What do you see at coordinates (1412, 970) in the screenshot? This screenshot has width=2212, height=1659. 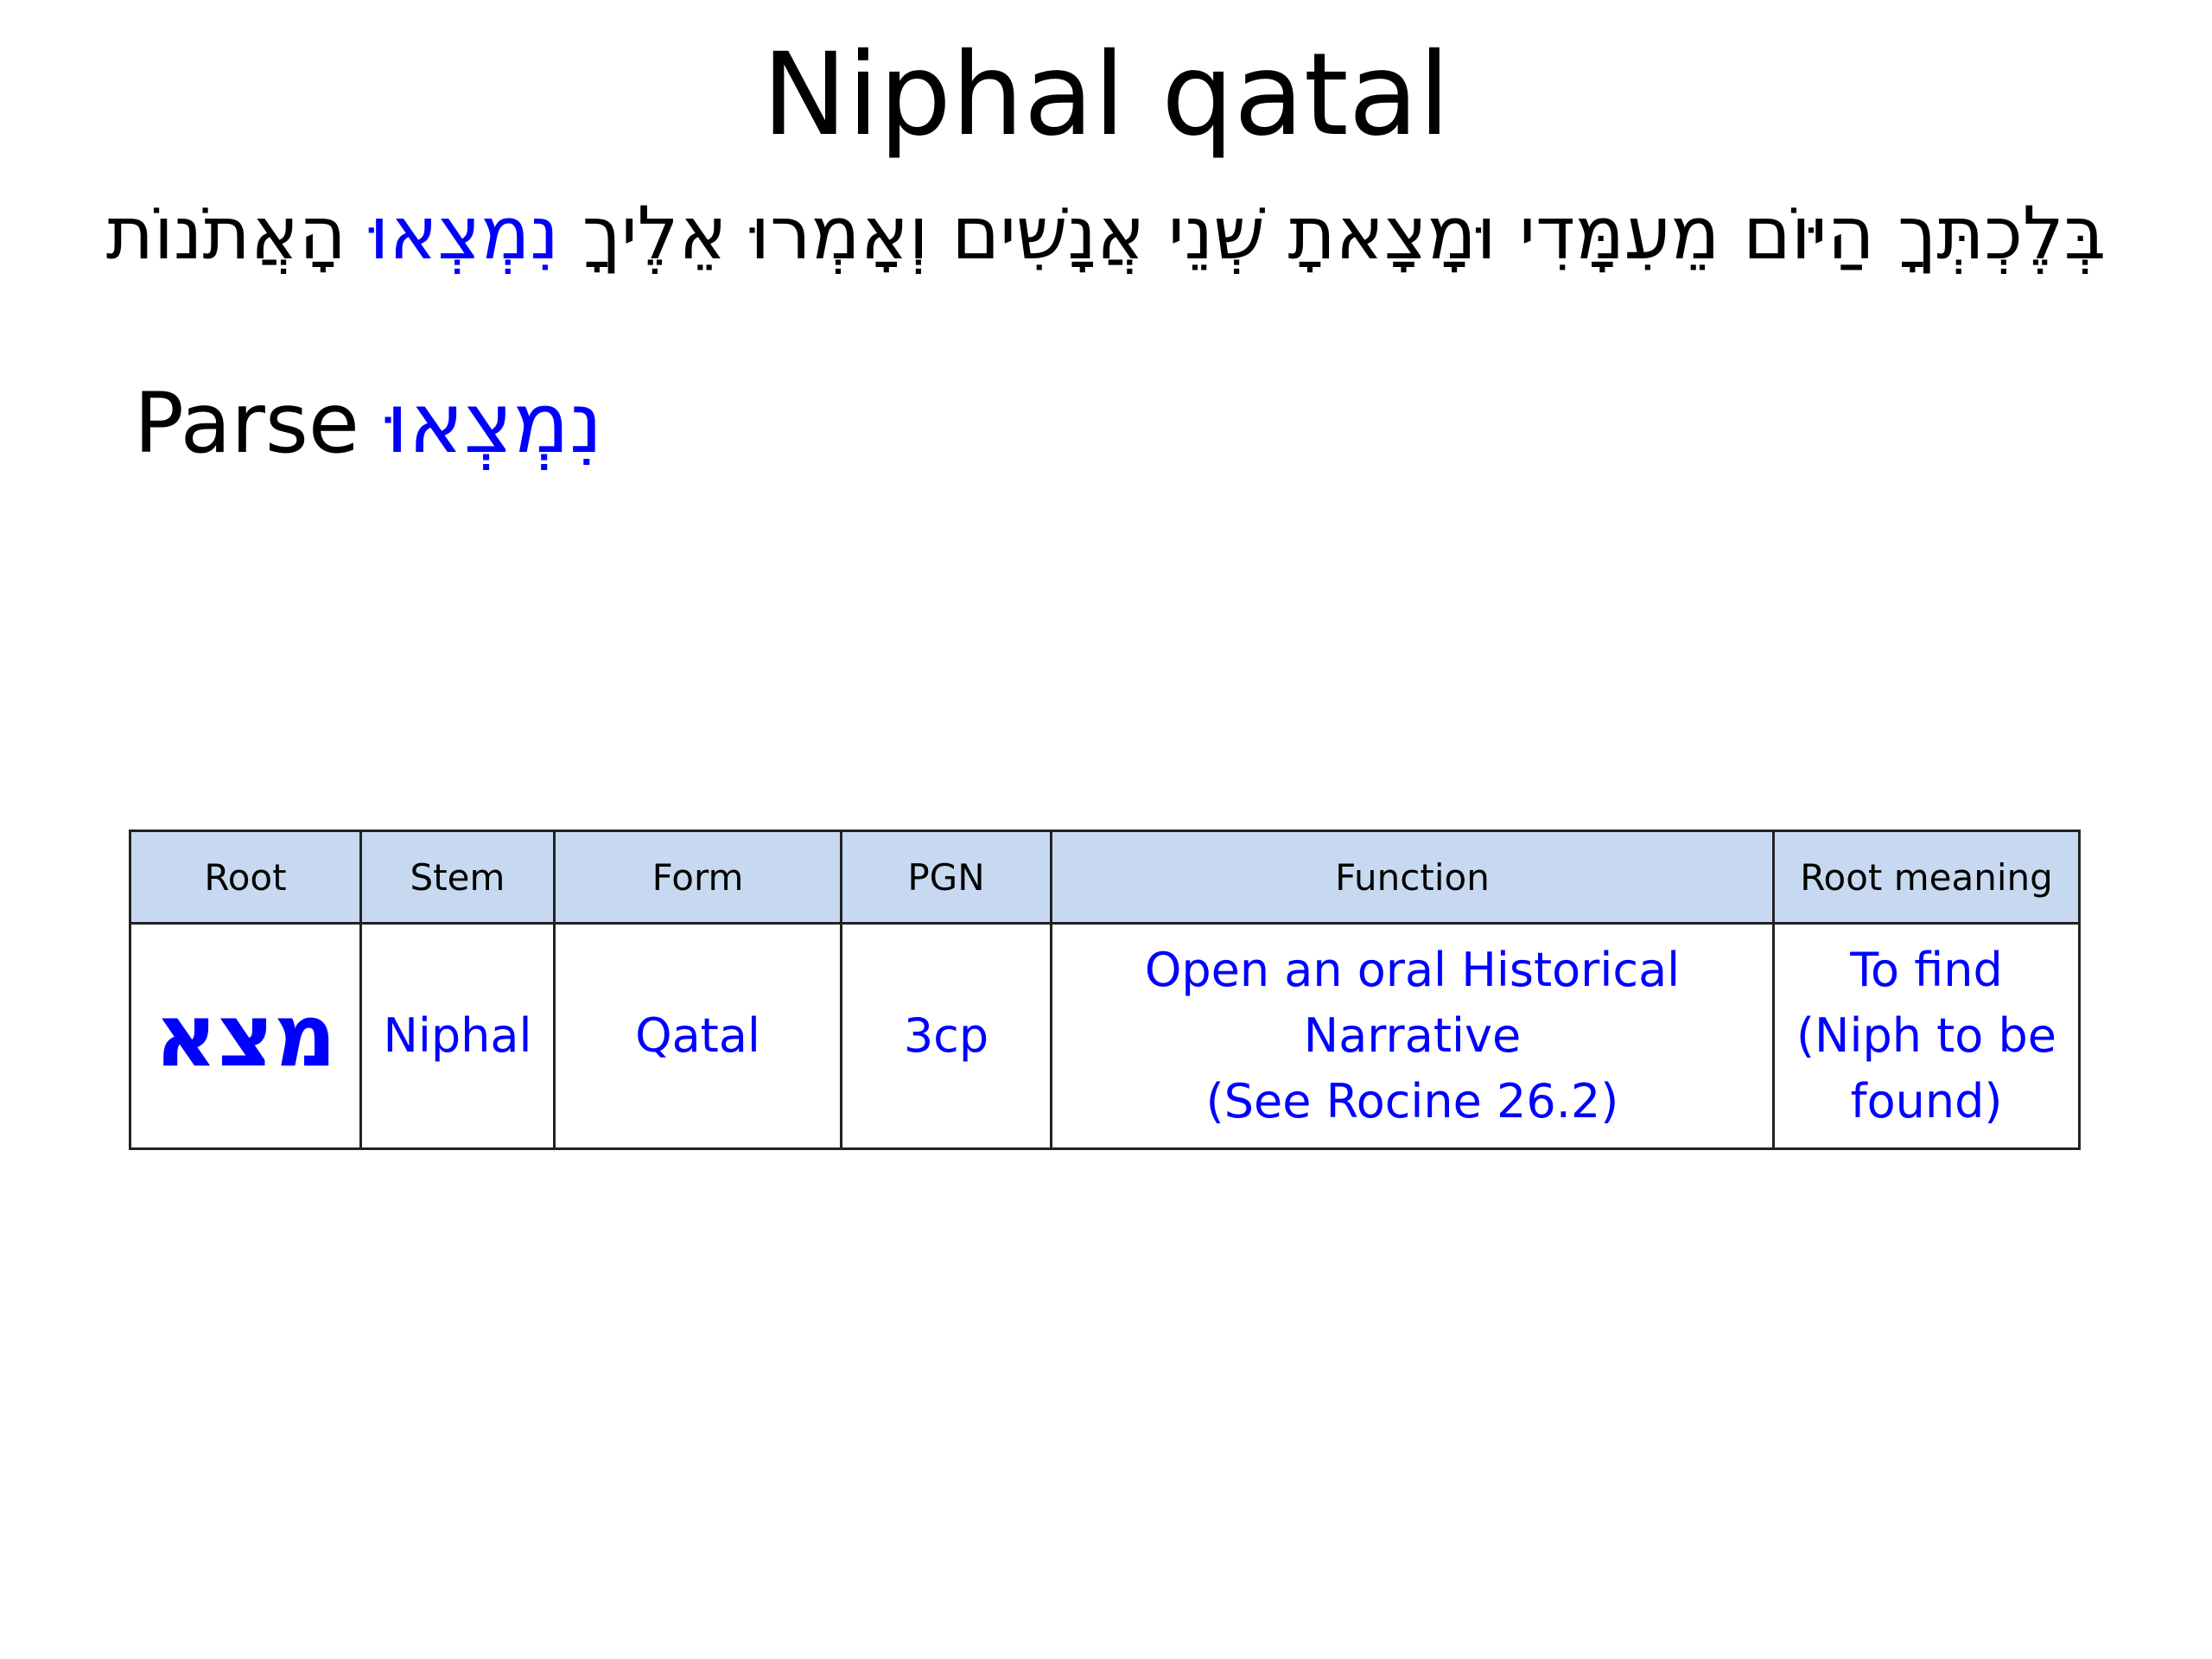 I see `function-line: Open an oral Historical` at bounding box center [1412, 970].